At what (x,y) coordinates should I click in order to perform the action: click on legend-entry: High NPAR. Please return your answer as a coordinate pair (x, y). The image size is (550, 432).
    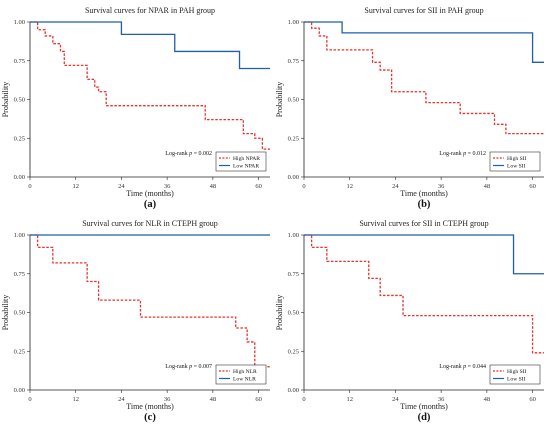
    Looking at the image, I should click on (246, 159).